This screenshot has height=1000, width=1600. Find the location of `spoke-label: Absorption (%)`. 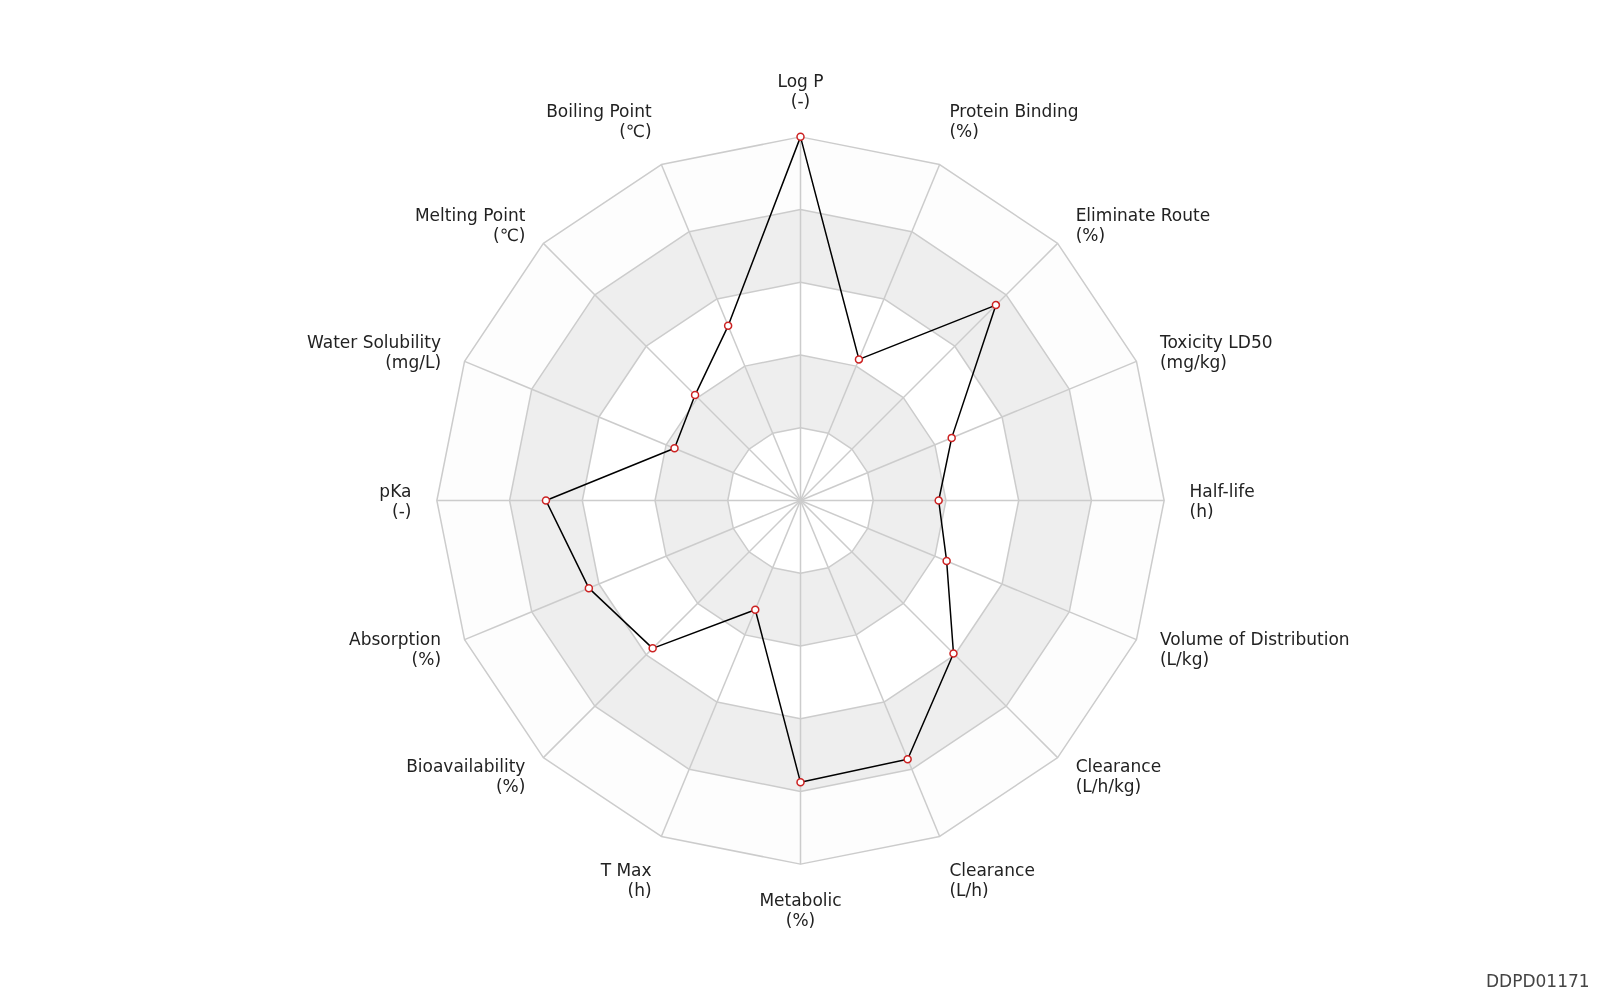

spoke-label: Absorption (%) is located at coordinates (395, 649).